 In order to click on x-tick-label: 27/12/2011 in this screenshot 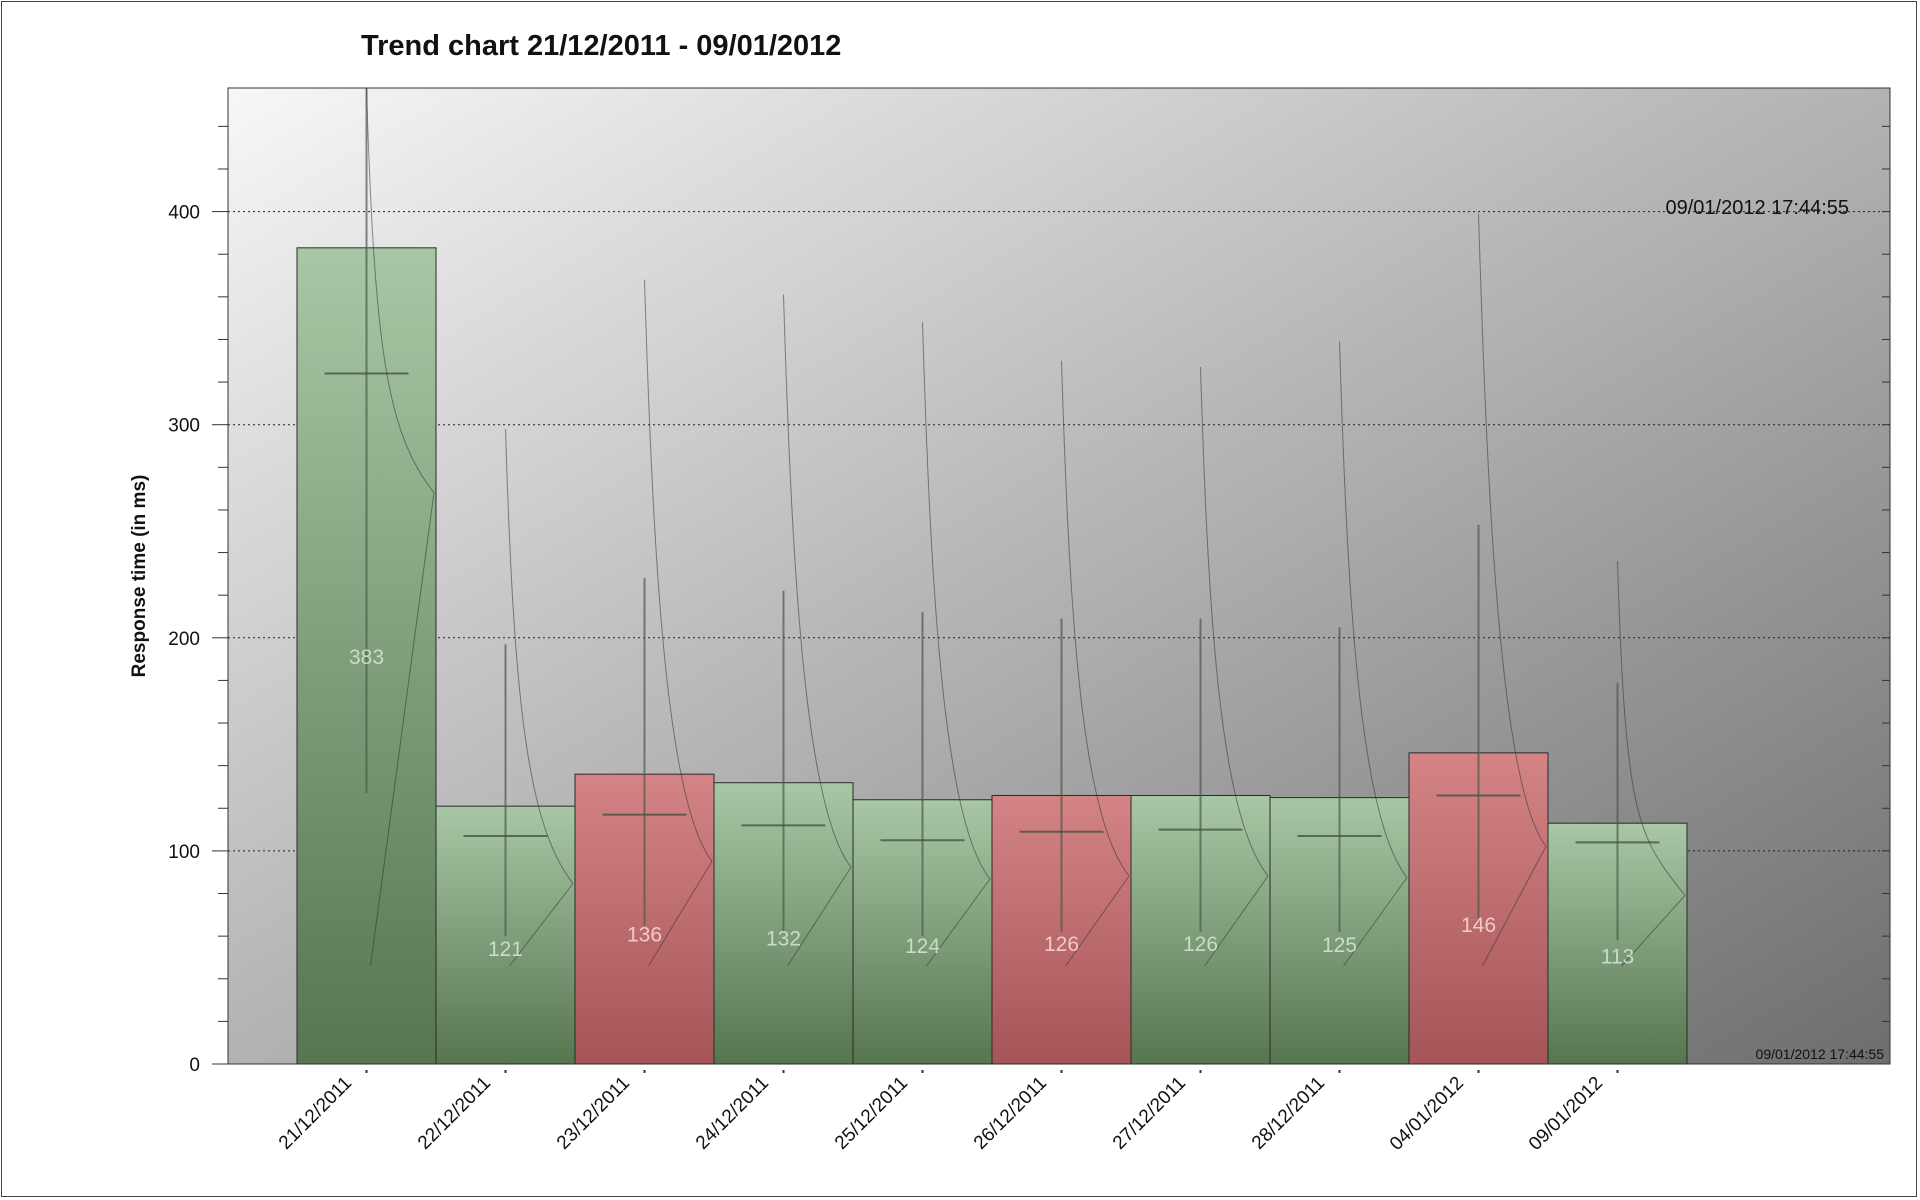, I will do `click(1149, 1113)`.